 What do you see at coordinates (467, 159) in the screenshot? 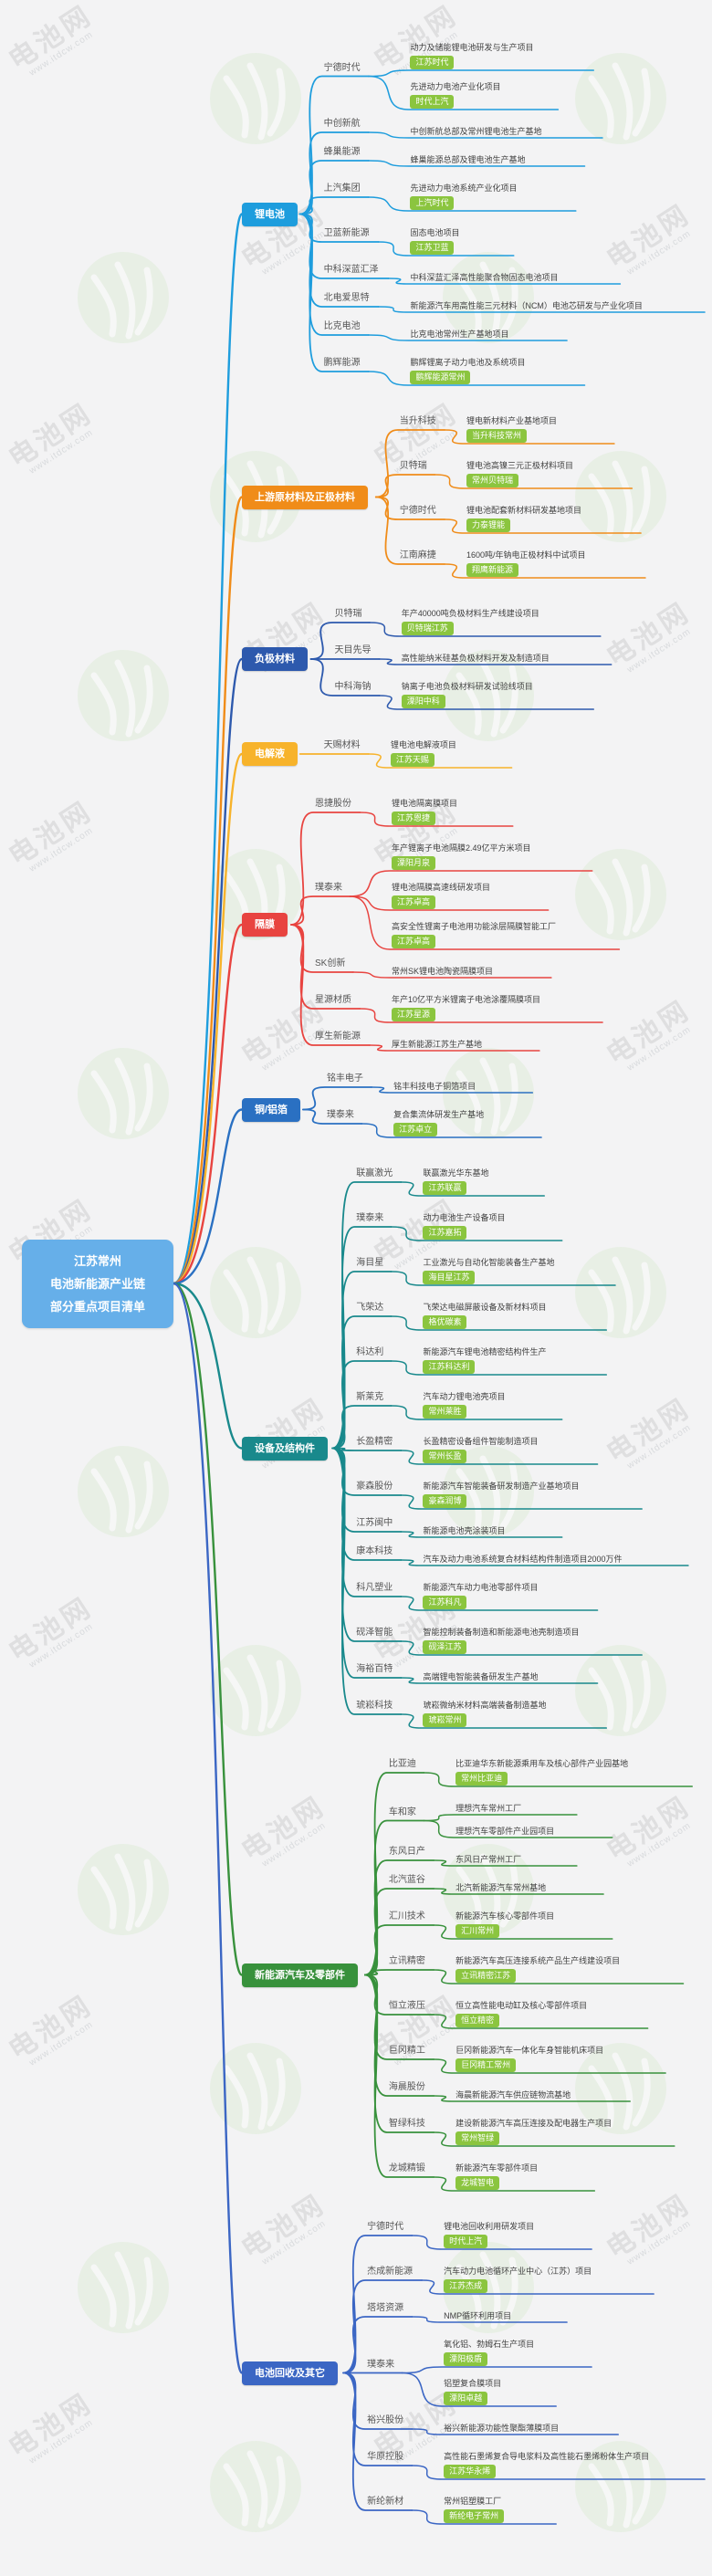
I see `project-item: 蜂巢能源总部及锂电池生产基地` at bounding box center [467, 159].